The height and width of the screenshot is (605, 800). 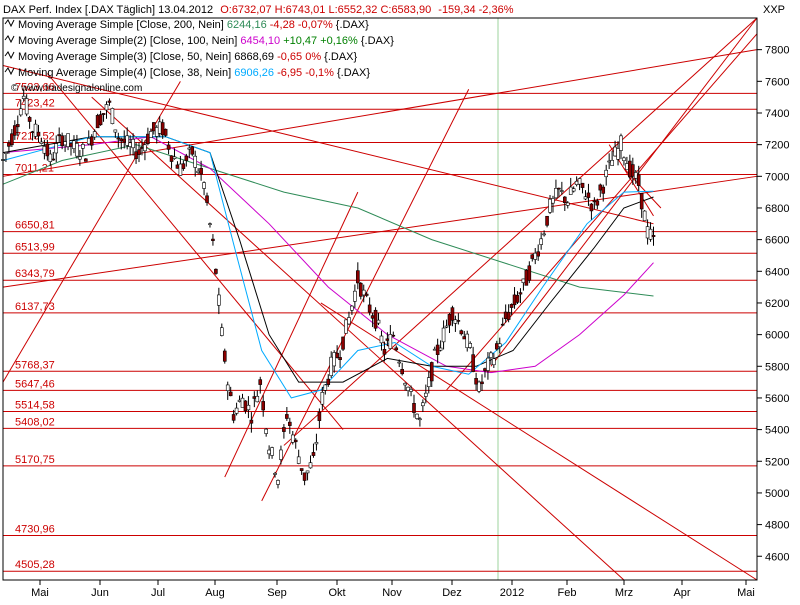 I want to click on level-label: 4730,96, so click(x=35, y=530).